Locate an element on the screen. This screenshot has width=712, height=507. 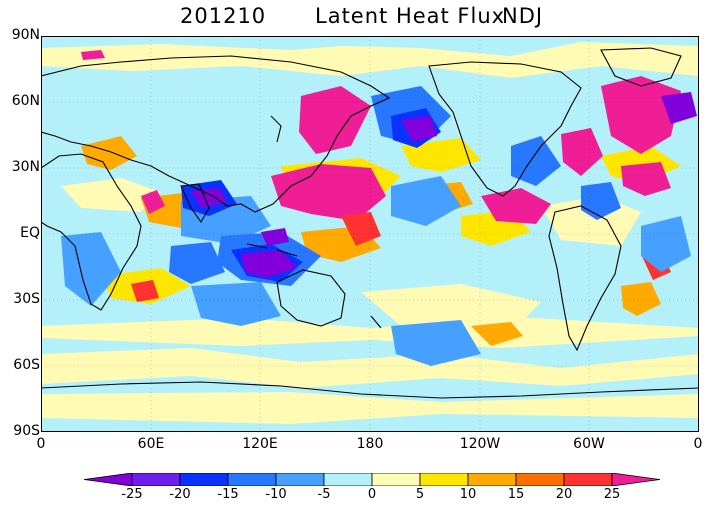
lon-label-60e: 60E is located at coordinates (151, 444).